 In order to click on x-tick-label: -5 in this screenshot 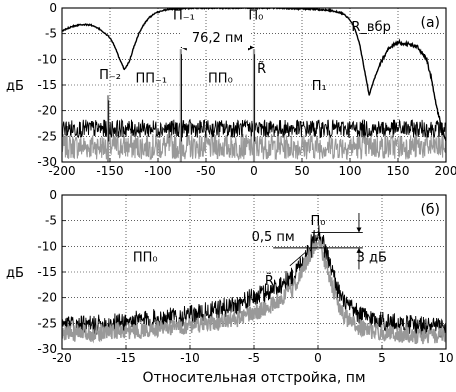, I will do `click(254, 358)`.